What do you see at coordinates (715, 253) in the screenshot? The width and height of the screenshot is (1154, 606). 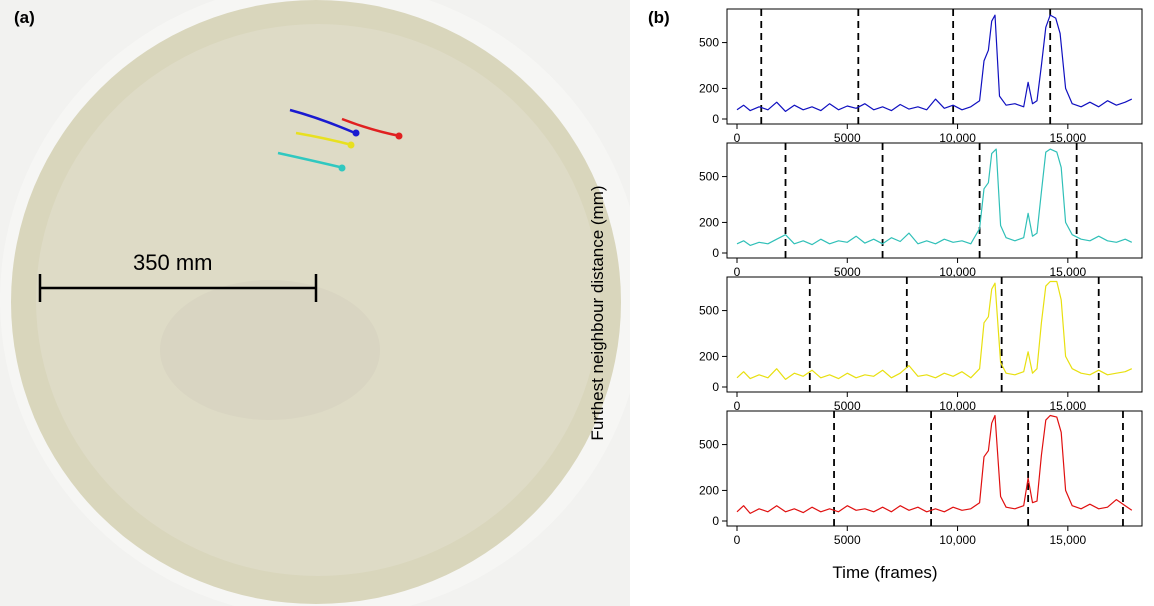 I see `panel-2-y-tick-label: 0` at bounding box center [715, 253].